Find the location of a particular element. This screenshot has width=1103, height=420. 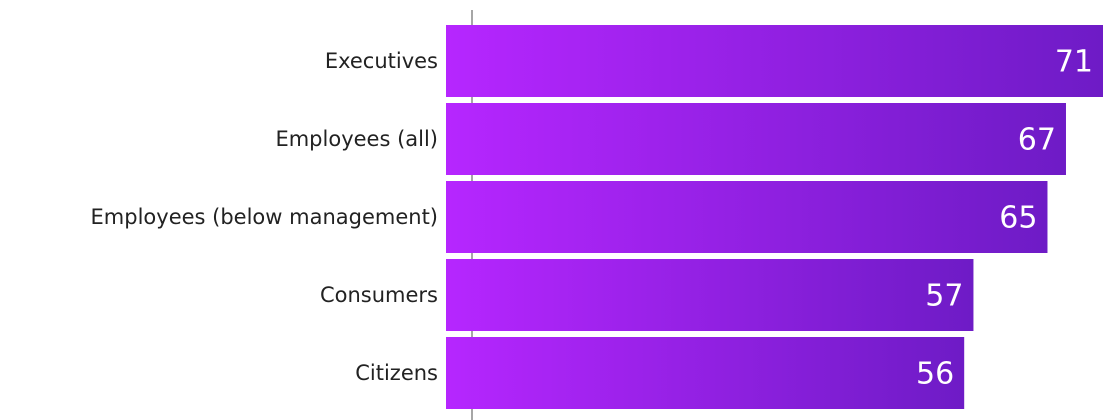

category-label: Executives is located at coordinates (381, 61).